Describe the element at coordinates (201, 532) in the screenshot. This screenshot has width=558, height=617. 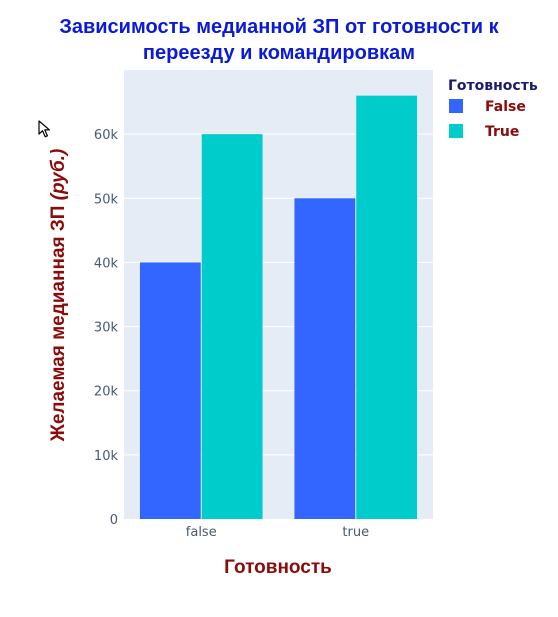
I see `x-tick-label: false` at that location.